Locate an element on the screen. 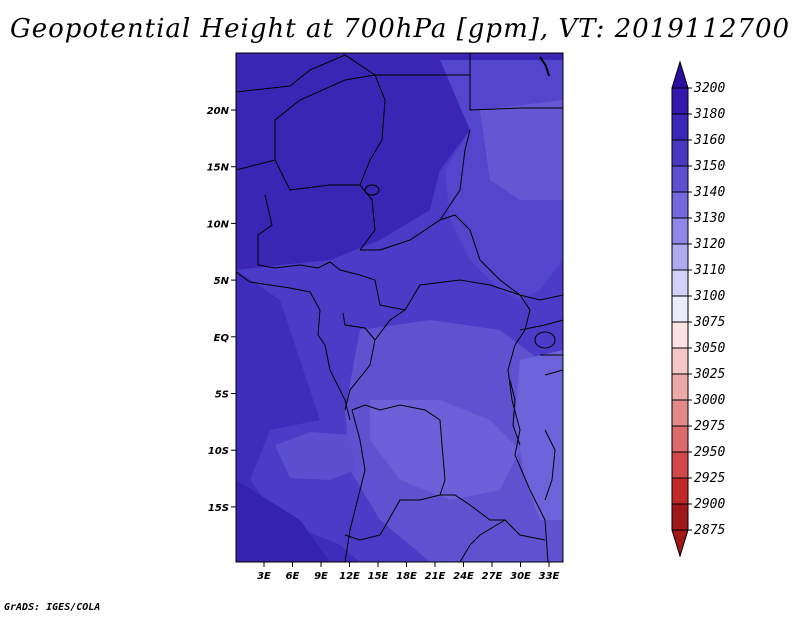  lon-tick-label: 18E is located at coordinates (406, 576).